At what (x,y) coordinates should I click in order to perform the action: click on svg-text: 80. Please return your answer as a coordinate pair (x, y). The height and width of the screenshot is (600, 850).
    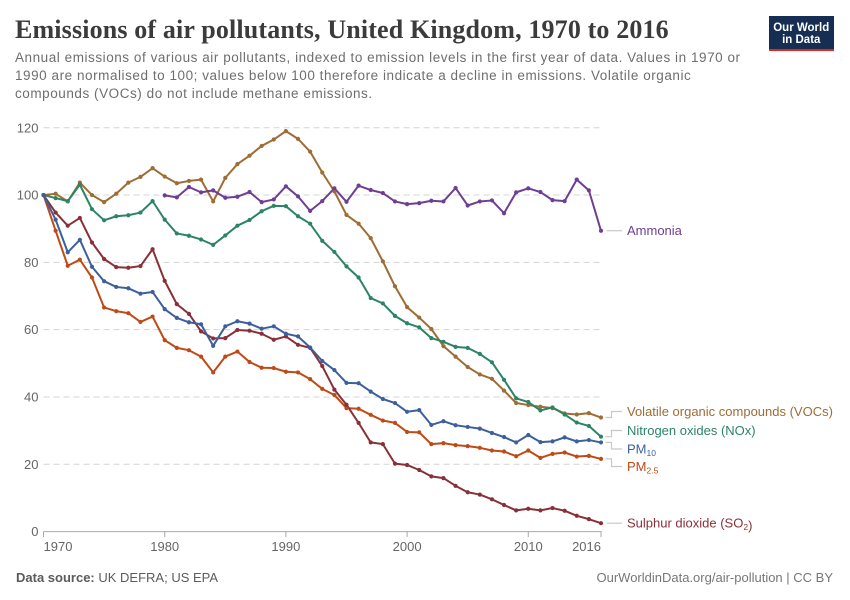
    Looking at the image, I should click on (31, 262).